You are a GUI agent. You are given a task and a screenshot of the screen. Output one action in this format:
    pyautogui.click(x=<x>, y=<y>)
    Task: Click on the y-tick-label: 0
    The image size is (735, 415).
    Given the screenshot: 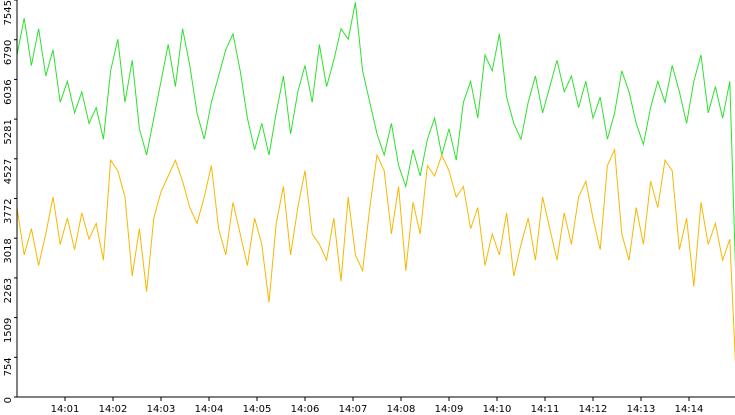 What is the action you would take?
    pyautogui.click(x=8, y=400)
    